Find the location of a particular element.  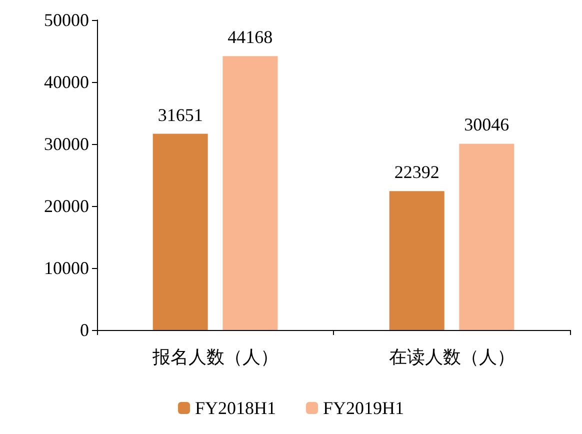

data-label: 44168 is located at coordinates (250, 37).